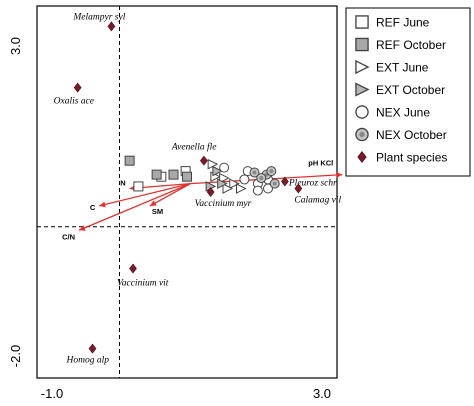 The image size is (474, 406). I want to click on legend-label: EXT October, so click(410, 90).